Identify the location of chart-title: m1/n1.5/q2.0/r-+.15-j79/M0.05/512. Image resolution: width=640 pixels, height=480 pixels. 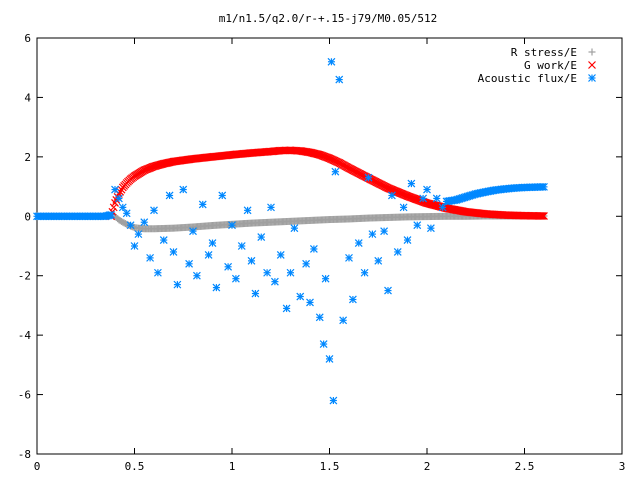
(328, 18).